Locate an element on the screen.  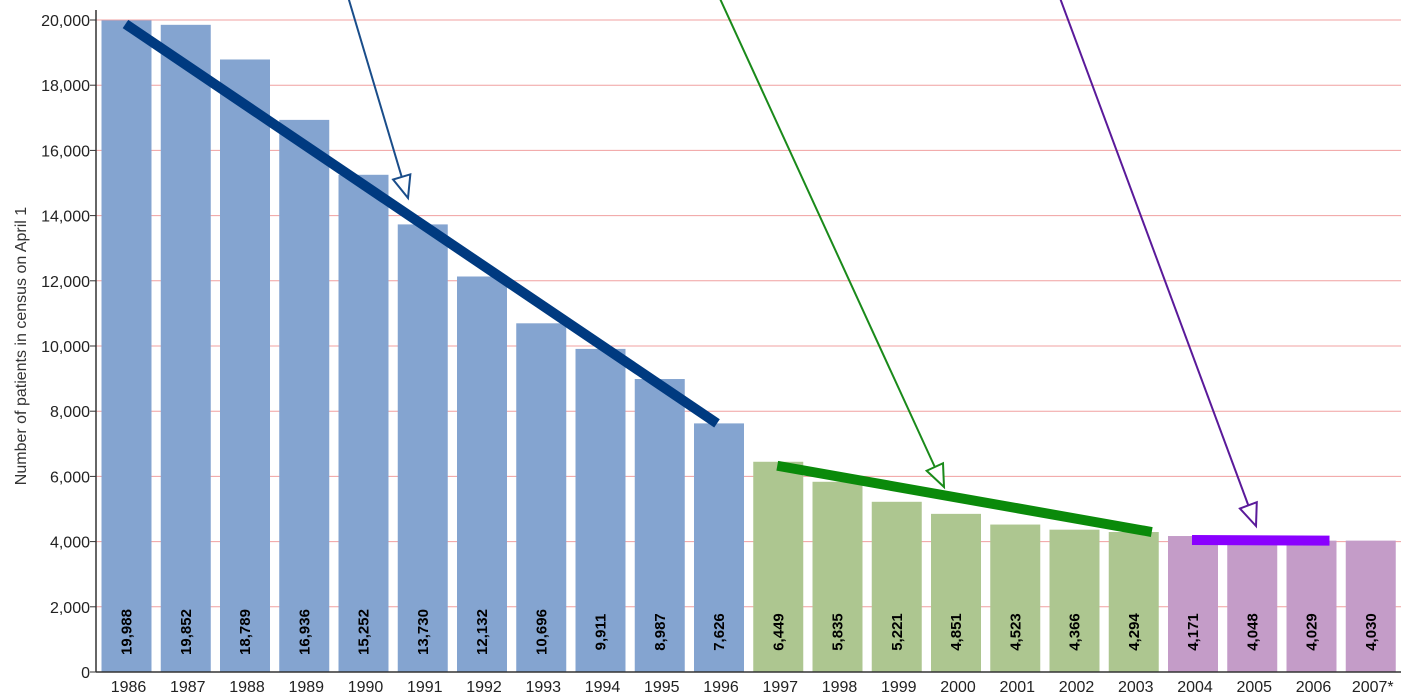
y-tick-label: 8,000 is located at coordinates (70, 412).